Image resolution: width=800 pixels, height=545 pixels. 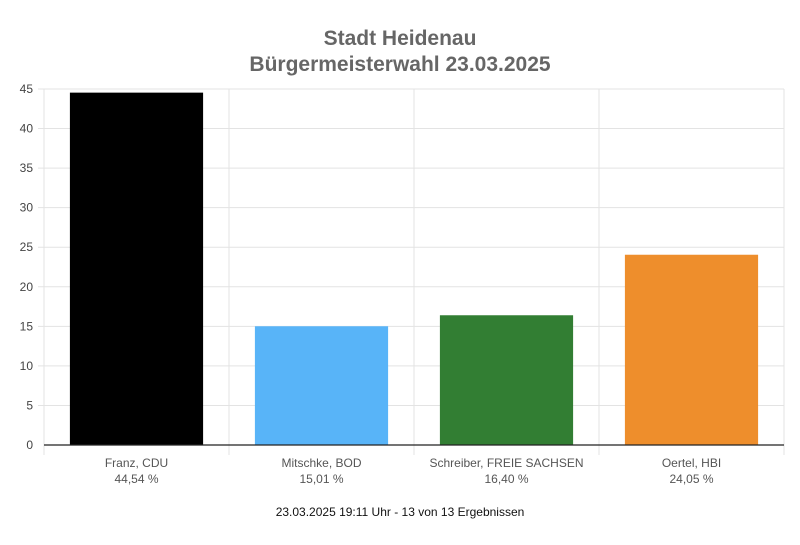 What do you see at coordinates (691, 479) in the screenshot?
I see `x-value-label: 24,05 %` at bounding box center [691, 479].